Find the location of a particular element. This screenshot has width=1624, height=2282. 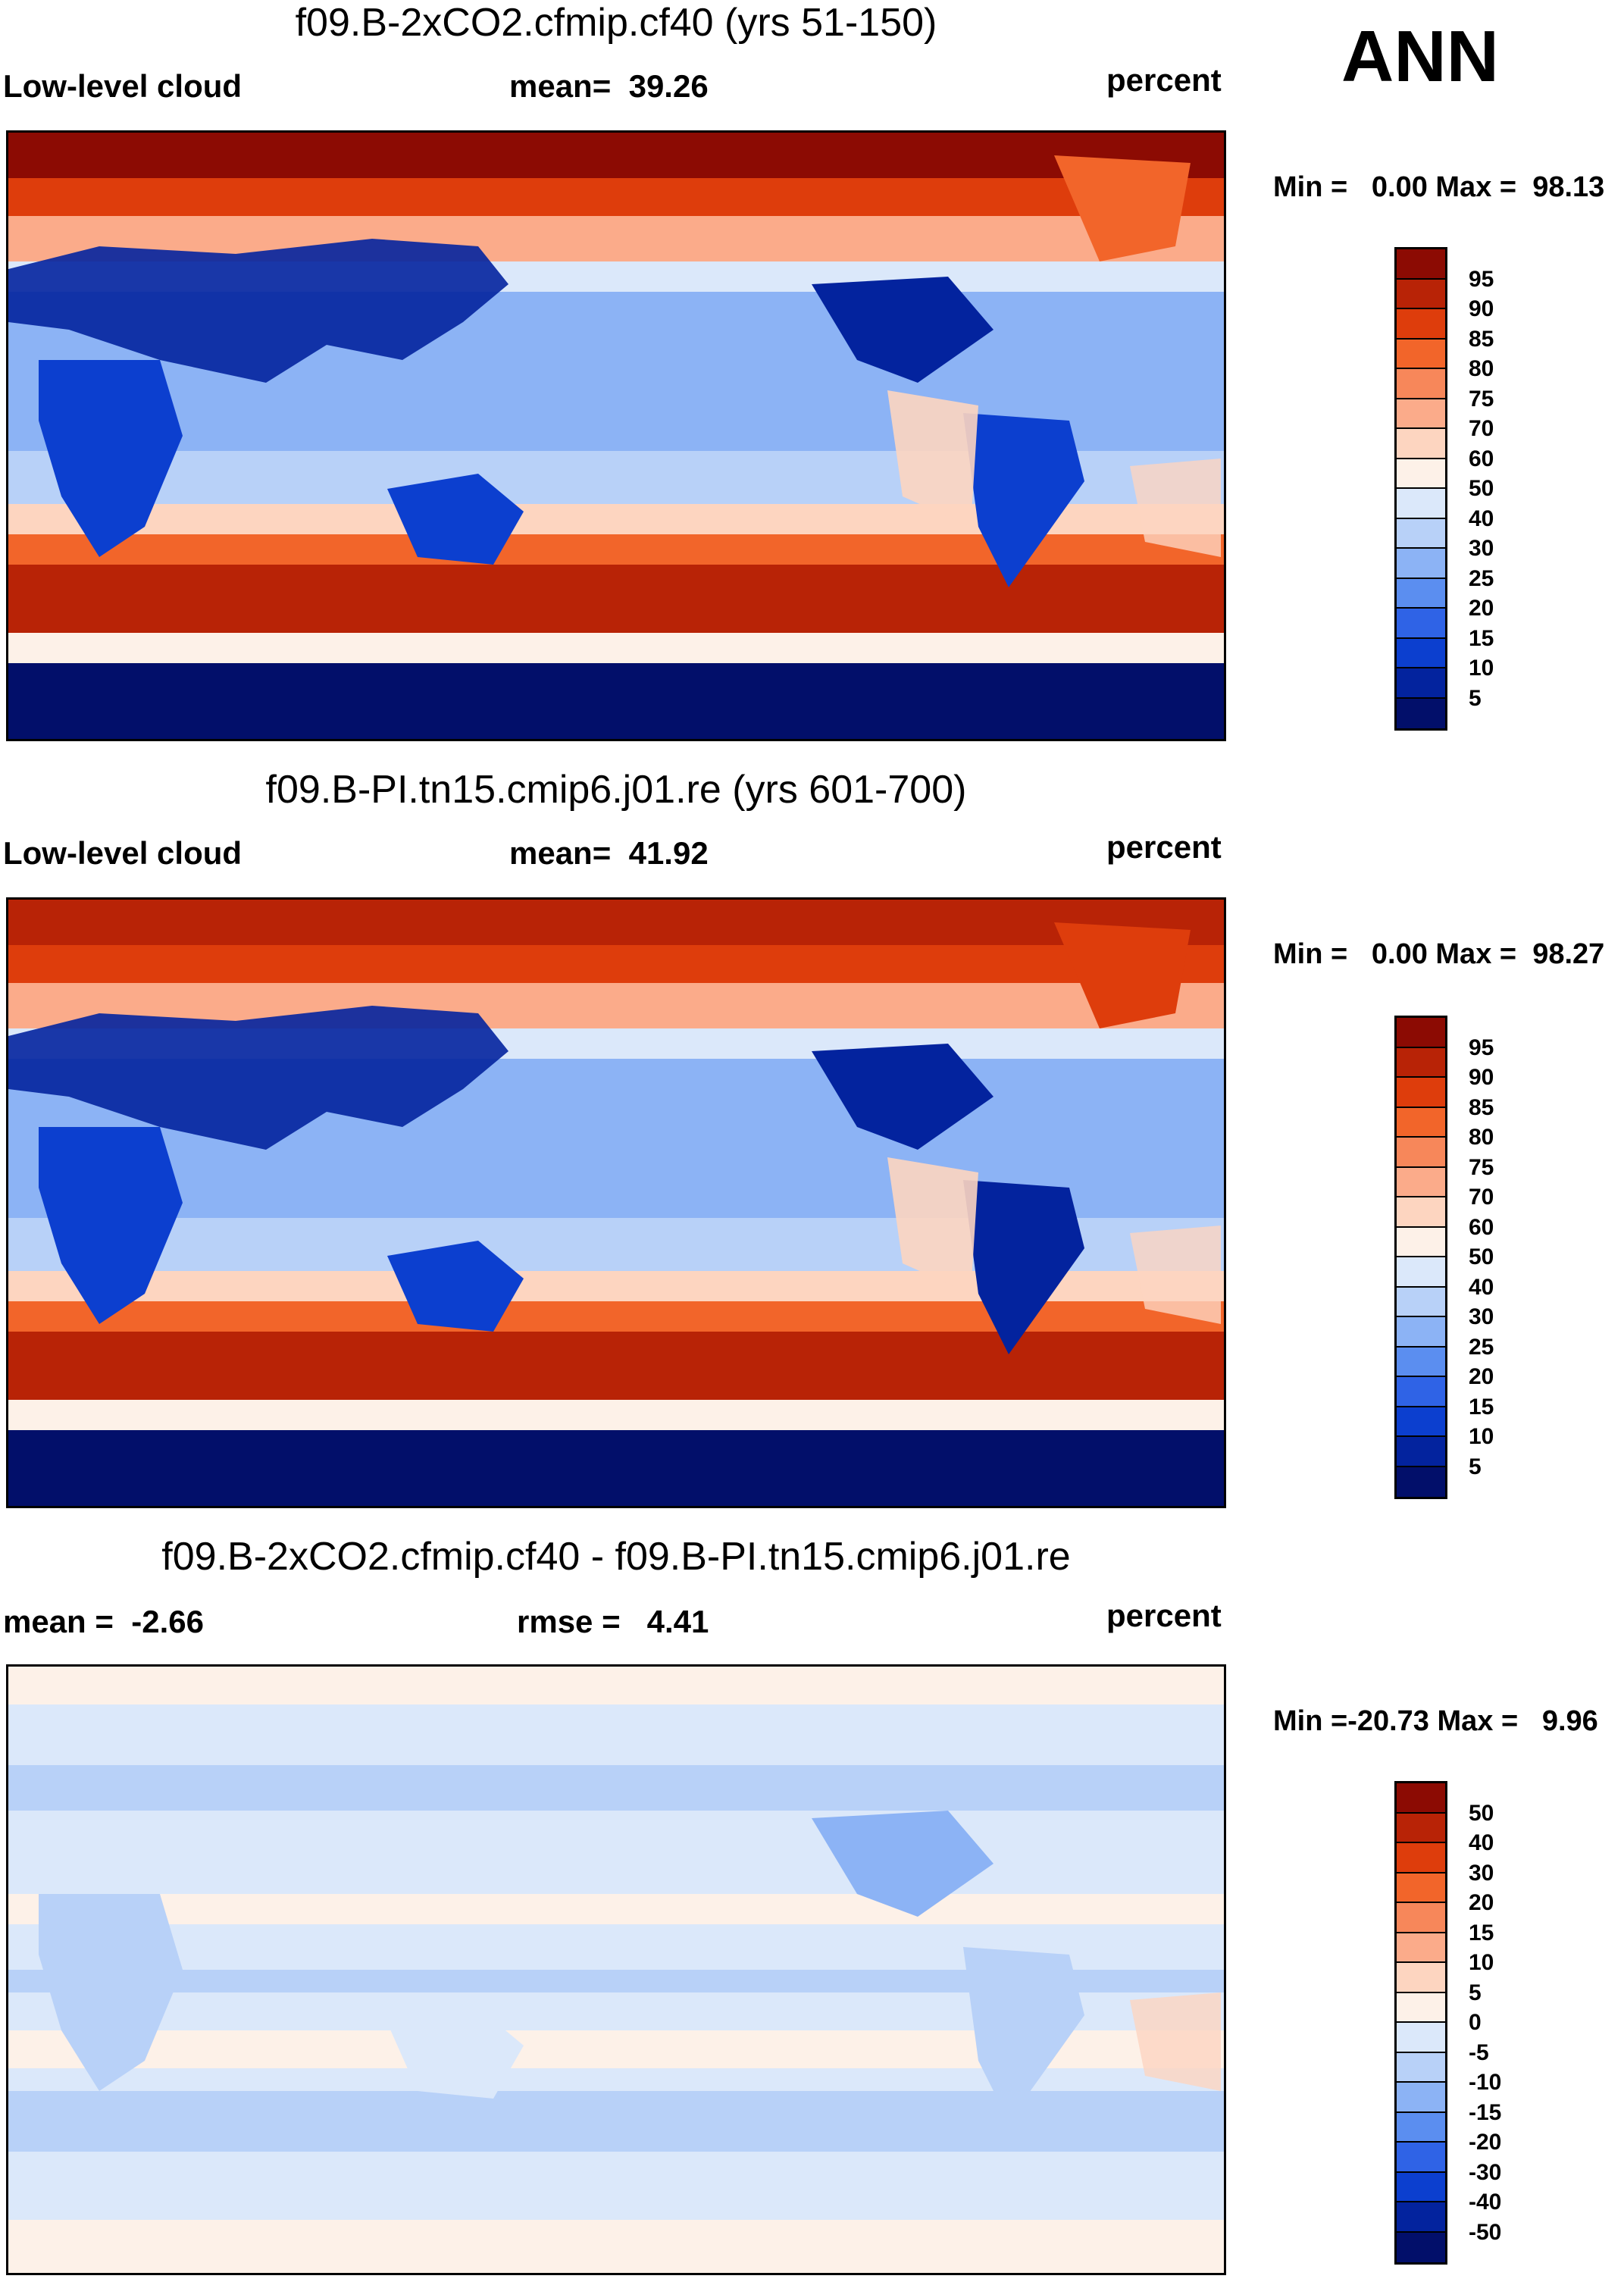

colorbar-3-label: 40 is located at coordinates (1481, 1842).